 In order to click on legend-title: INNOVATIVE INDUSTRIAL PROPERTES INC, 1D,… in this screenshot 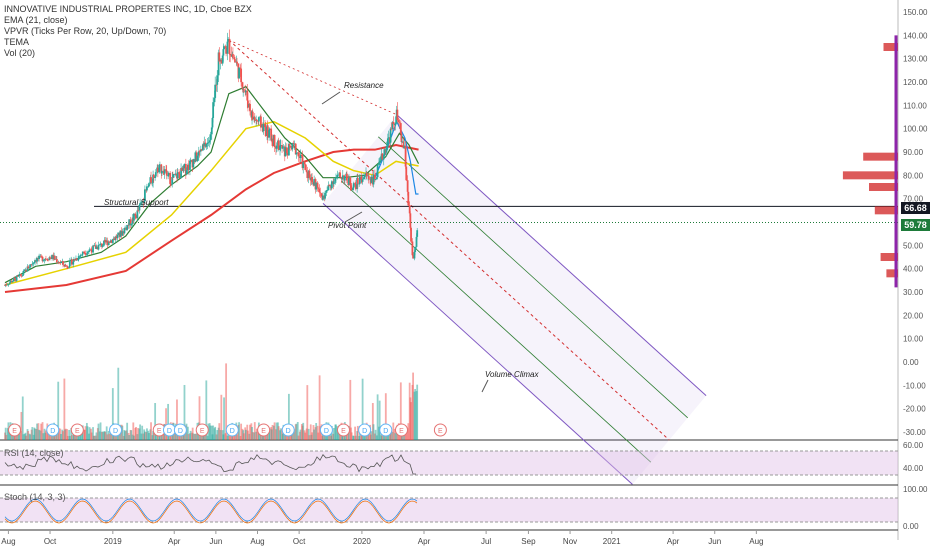, I will do `click(128, 9)`.